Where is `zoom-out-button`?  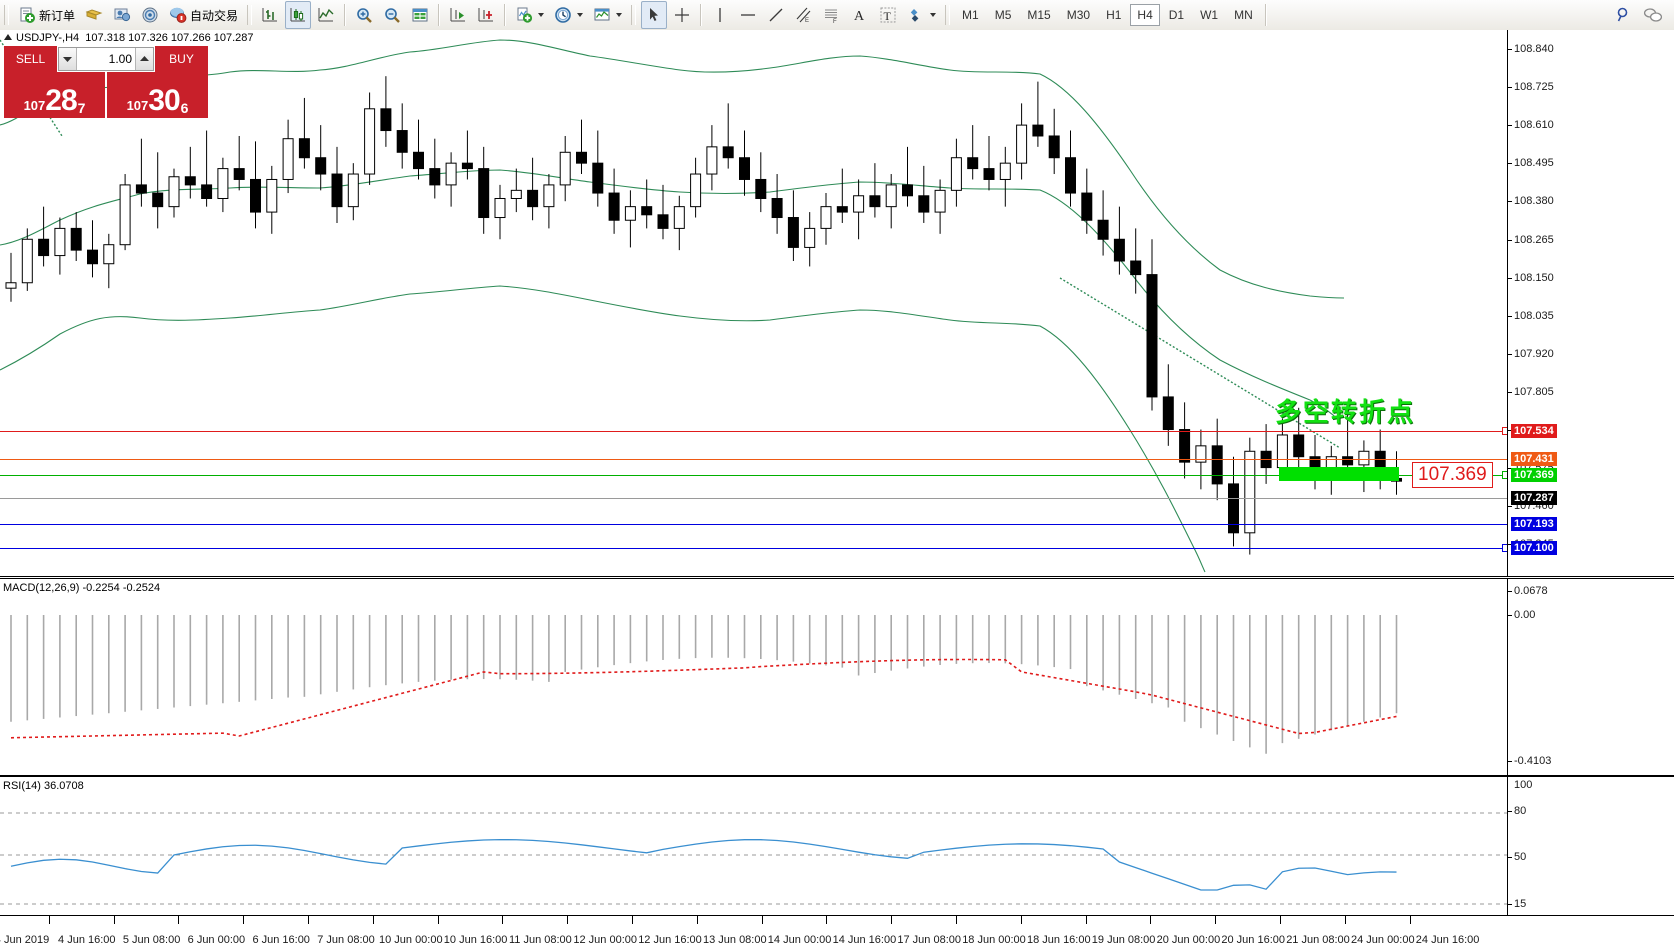
zoom-out-button is located at coordinates (392, 15).